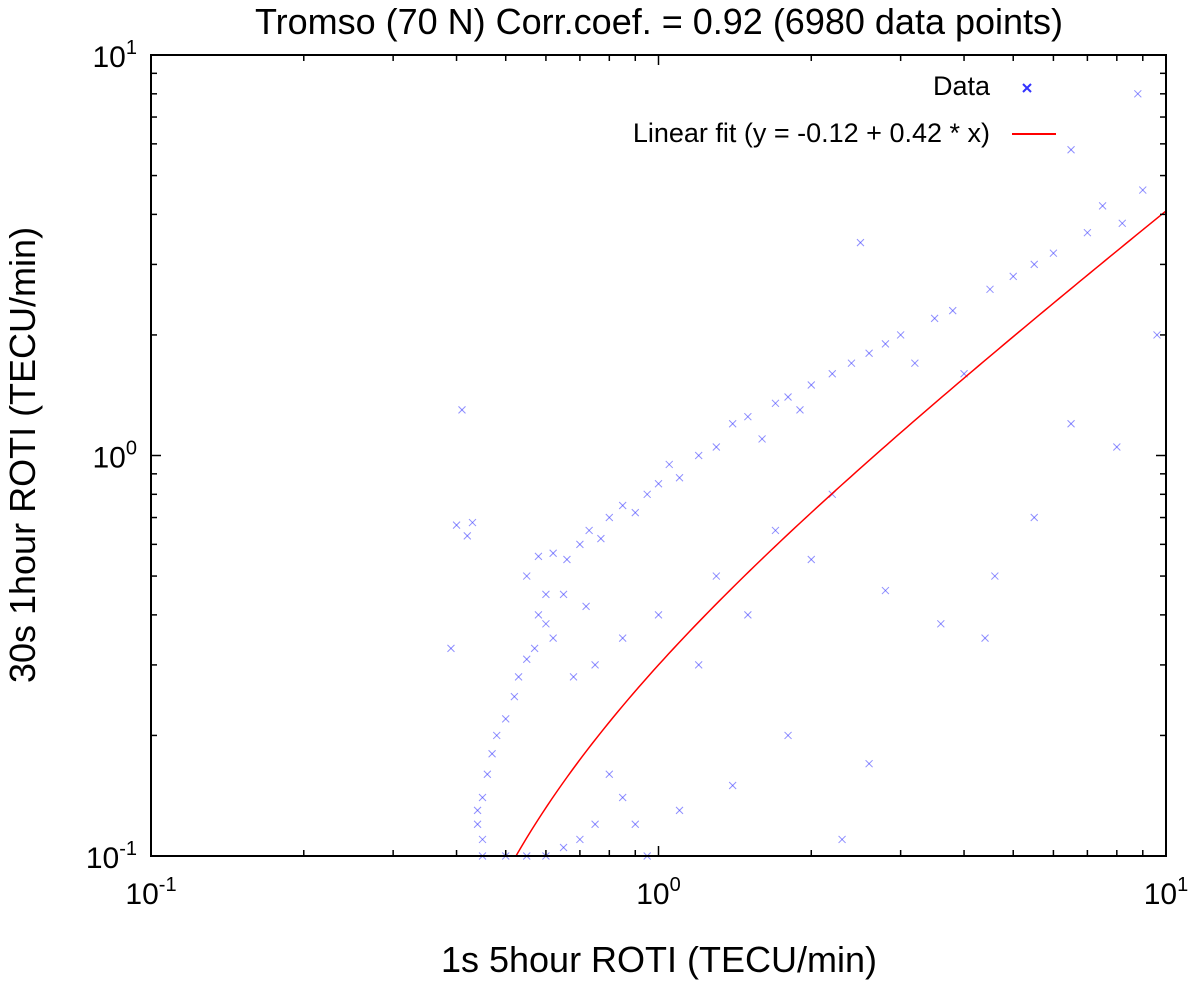  What do you see at coordinates (150, 892) in the screenshot?
I see `x-tick-label: 10⁻¹` at bounding box center [150, 892].